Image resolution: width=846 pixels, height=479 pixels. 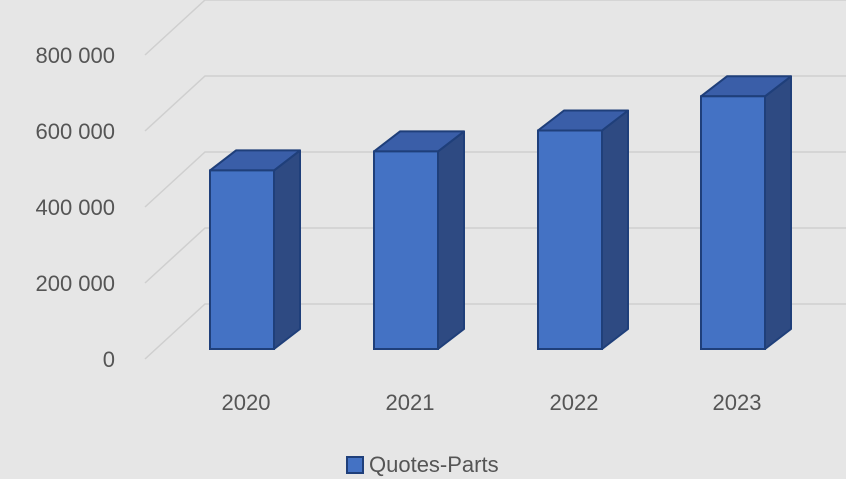 What do you see at coordinates (434, 464) in the screenshot?
I see `legend-label-quotes-parts: Quotes-Parts` at bounding box center [434, 464].